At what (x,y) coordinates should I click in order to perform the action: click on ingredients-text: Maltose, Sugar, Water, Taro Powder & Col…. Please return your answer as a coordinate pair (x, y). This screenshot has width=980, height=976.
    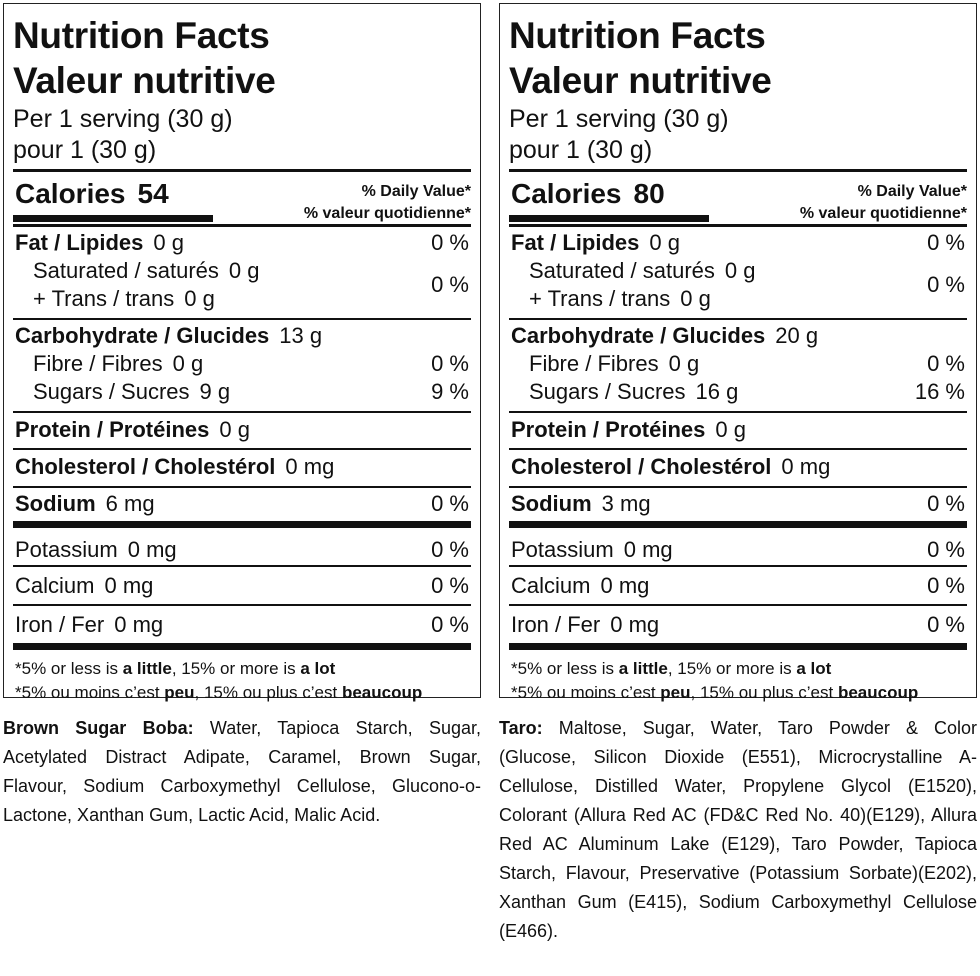
    Looking at the image, I should click on (738, 829).